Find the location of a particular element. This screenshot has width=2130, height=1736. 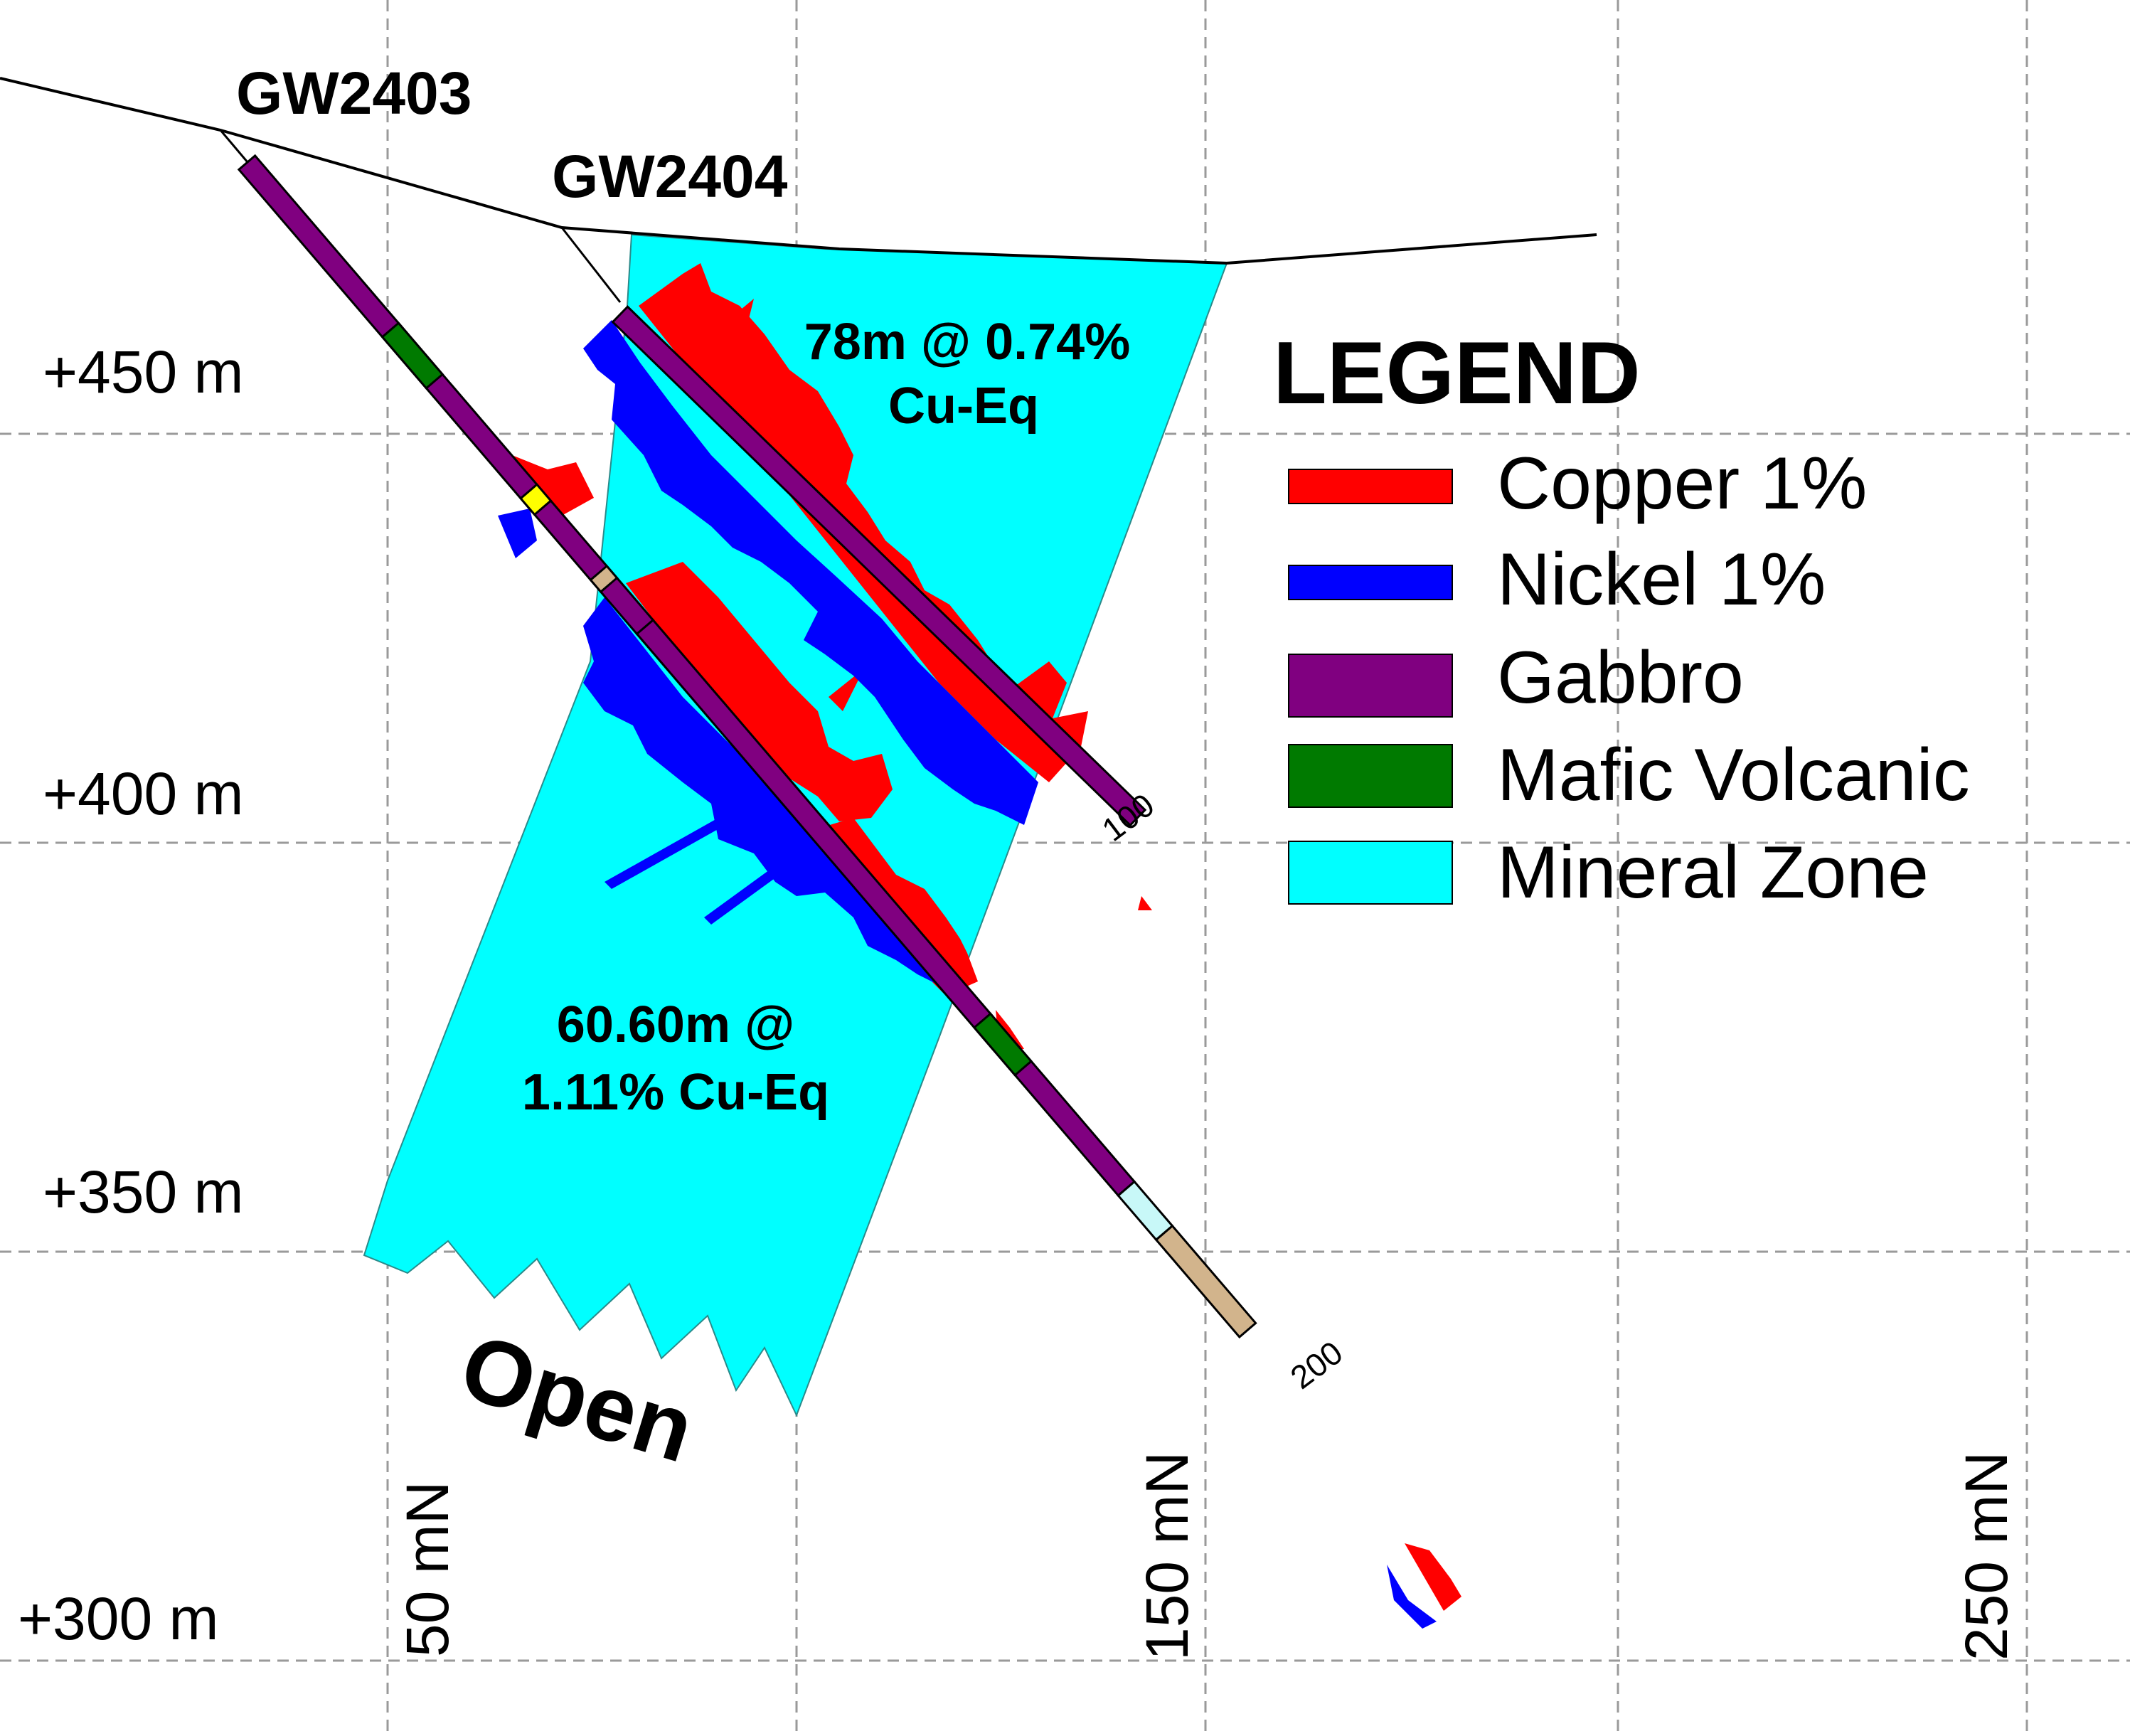

elevation-label-450: +450 m is located at coordinates (143, 372).